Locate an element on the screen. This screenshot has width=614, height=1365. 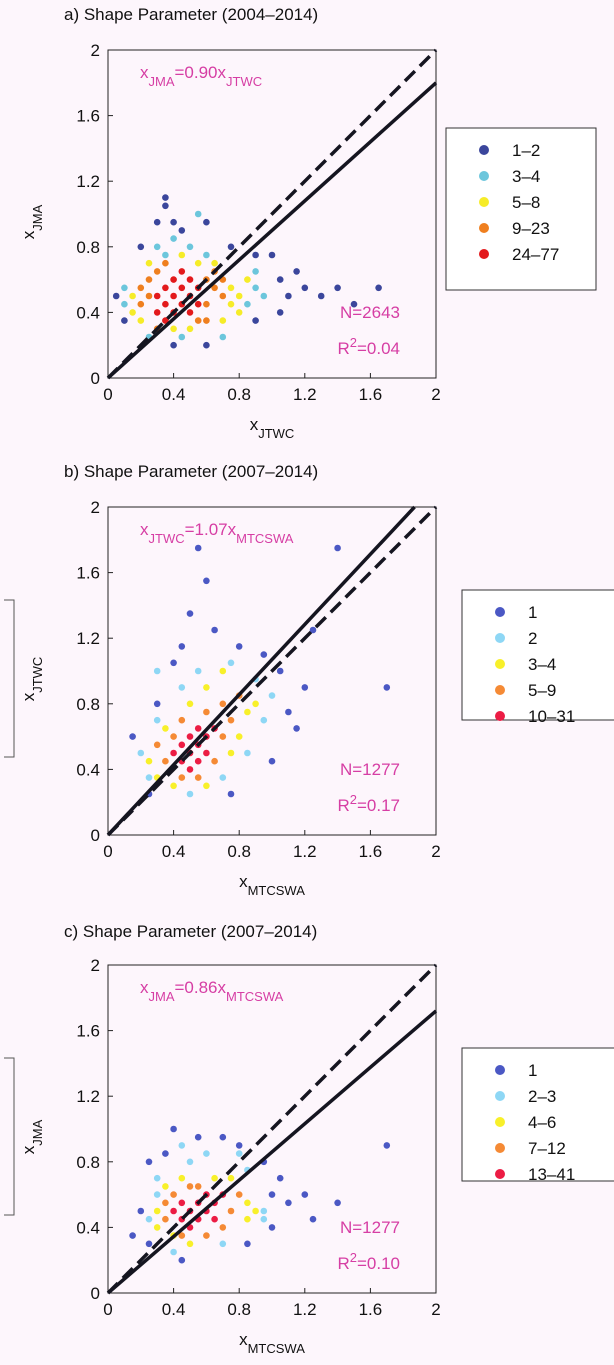
equation: xJMA=0.90xJTWC is located at coordinates (201, 76).